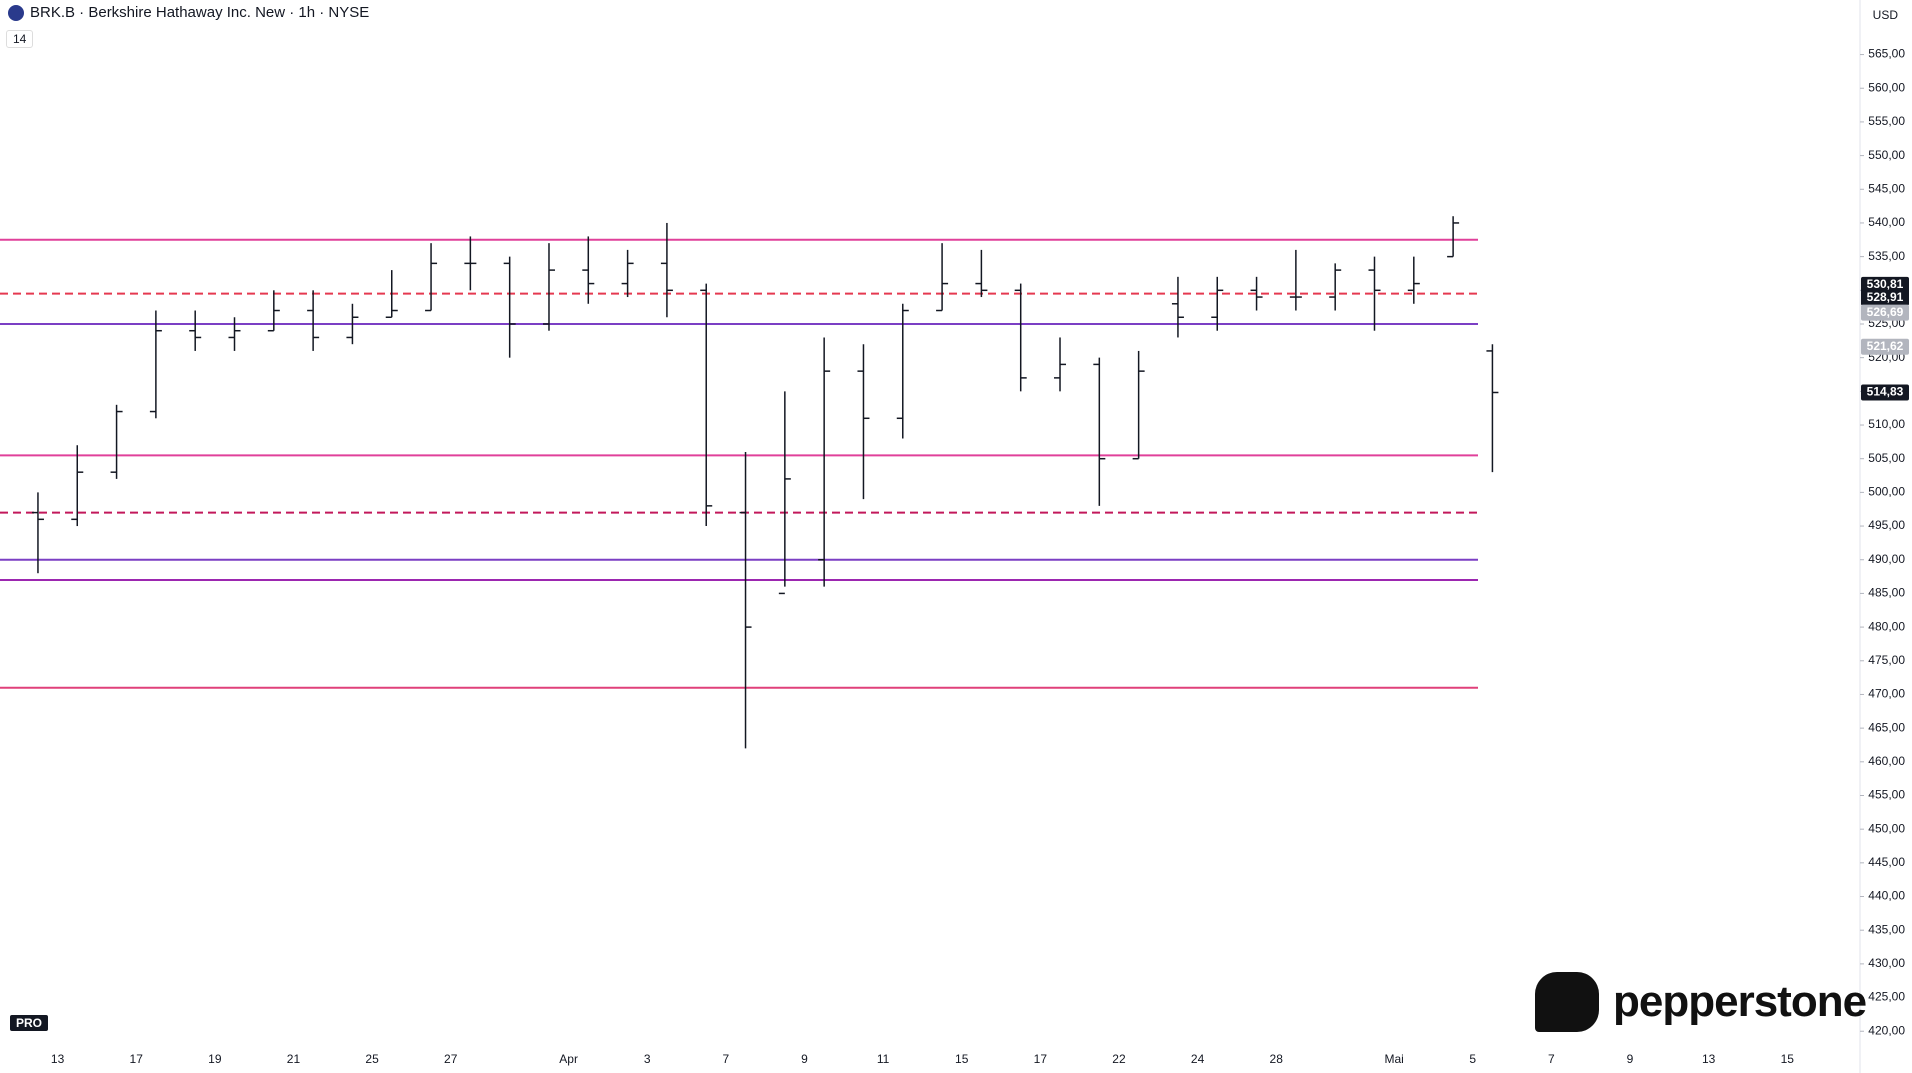 The image size is (1912, 1073). Describe the element at coordinates (1886, 997) in the screenshot. I see `y-tick-label: 425,00` at that location.